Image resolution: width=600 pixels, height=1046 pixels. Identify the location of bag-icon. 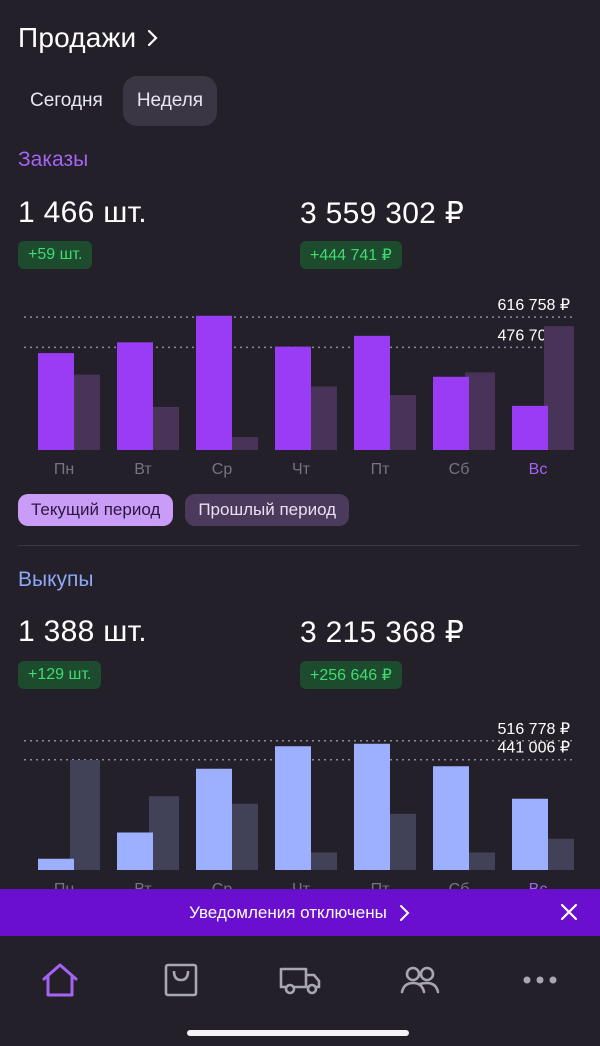
(181, 980).